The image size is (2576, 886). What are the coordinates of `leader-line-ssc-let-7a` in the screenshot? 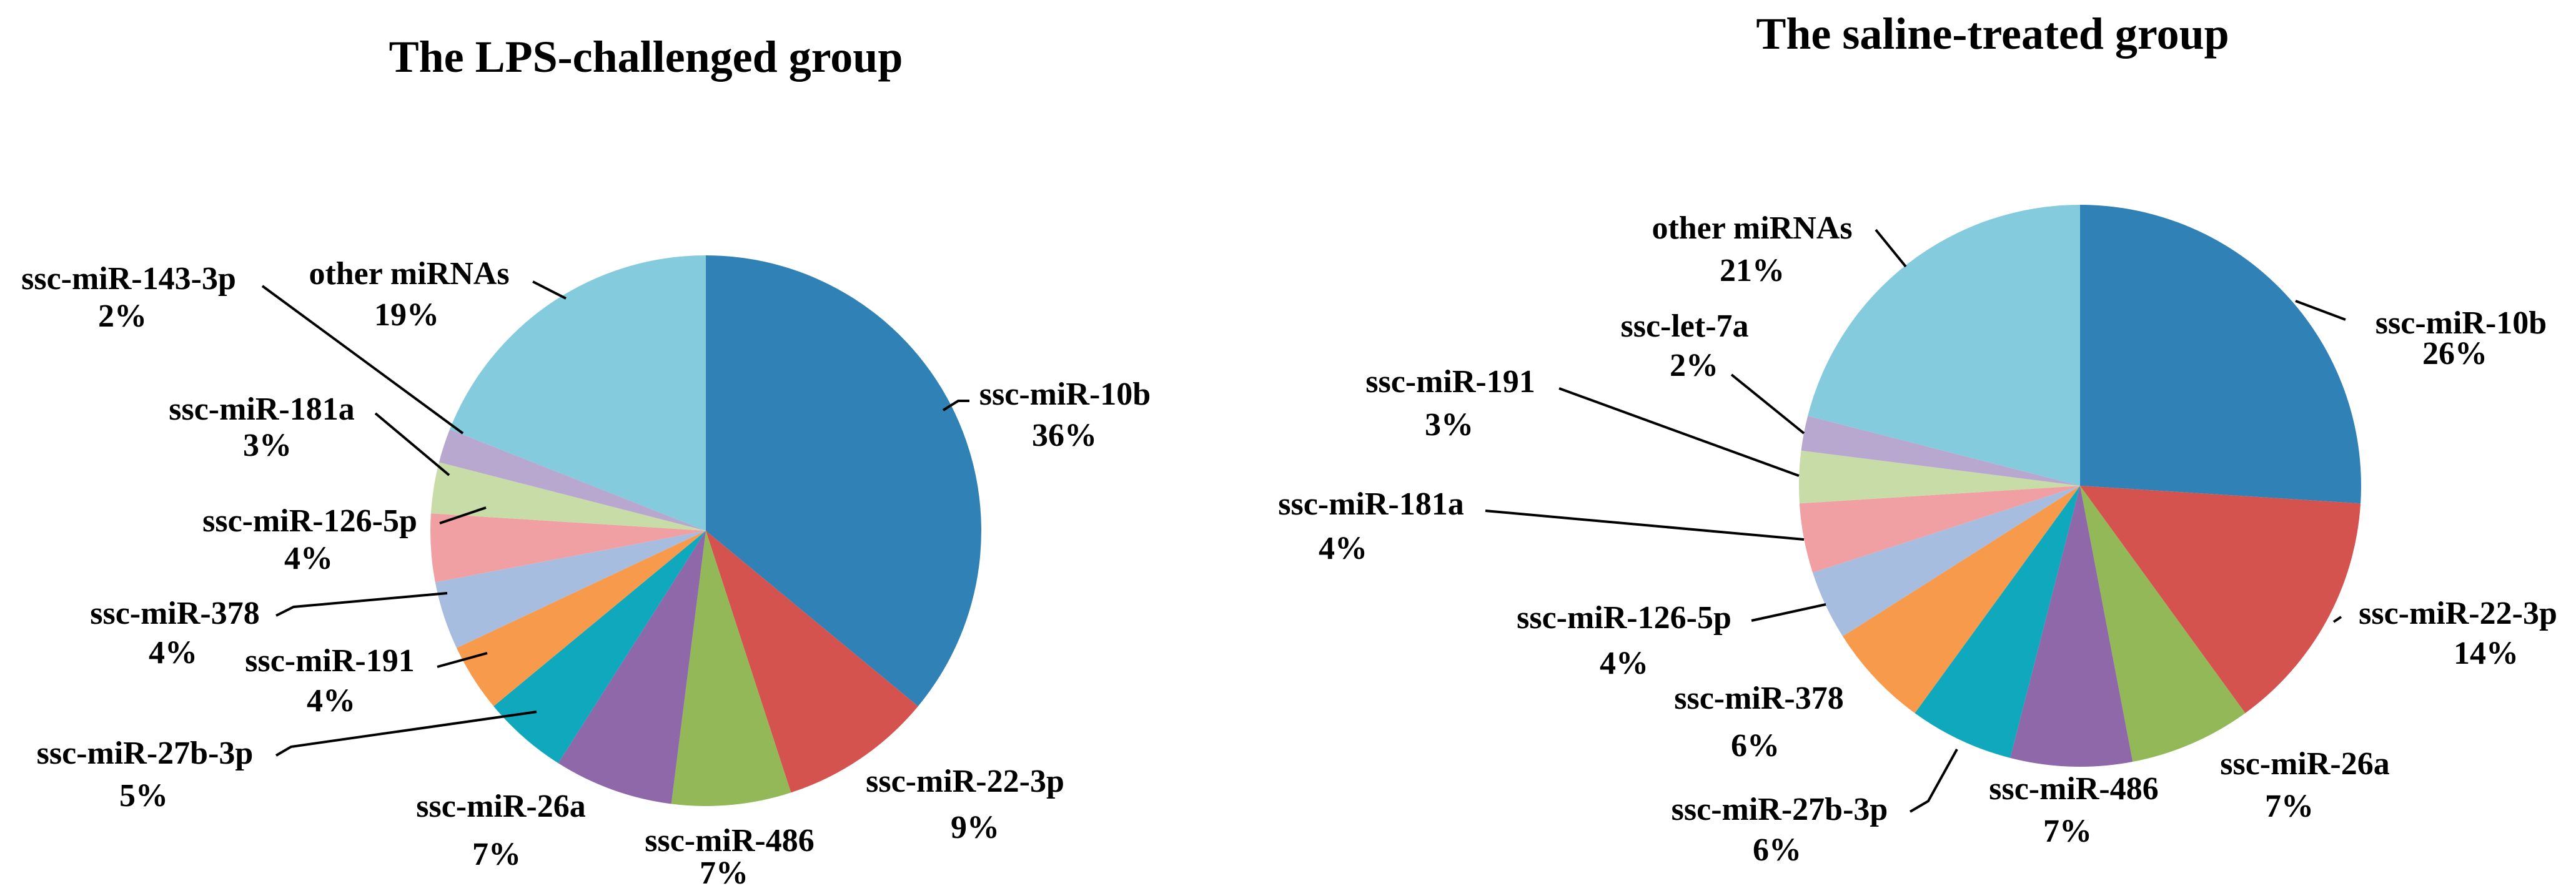 It's located at (1767, 404).